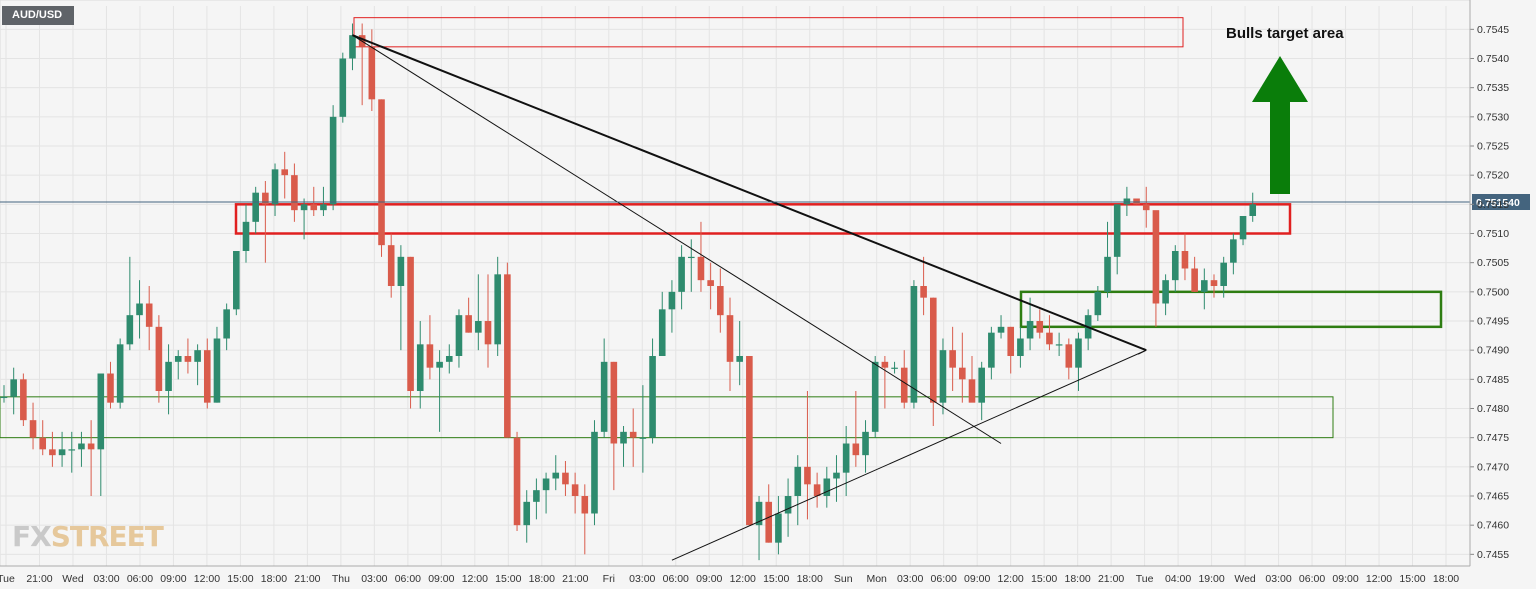 This screenshot has height=589, width=1536. What do you see at coordinates (1493, 30) in the screenshot?
I see `y-tick-label: 0.7545` at bounding box center [1493, 30].